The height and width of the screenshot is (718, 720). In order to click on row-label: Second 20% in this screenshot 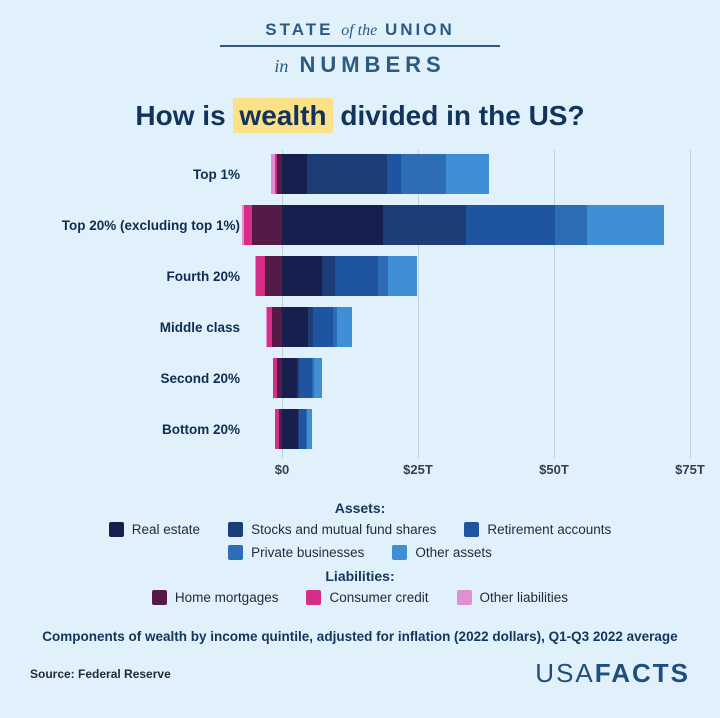, I will do `click(200, 378)`.